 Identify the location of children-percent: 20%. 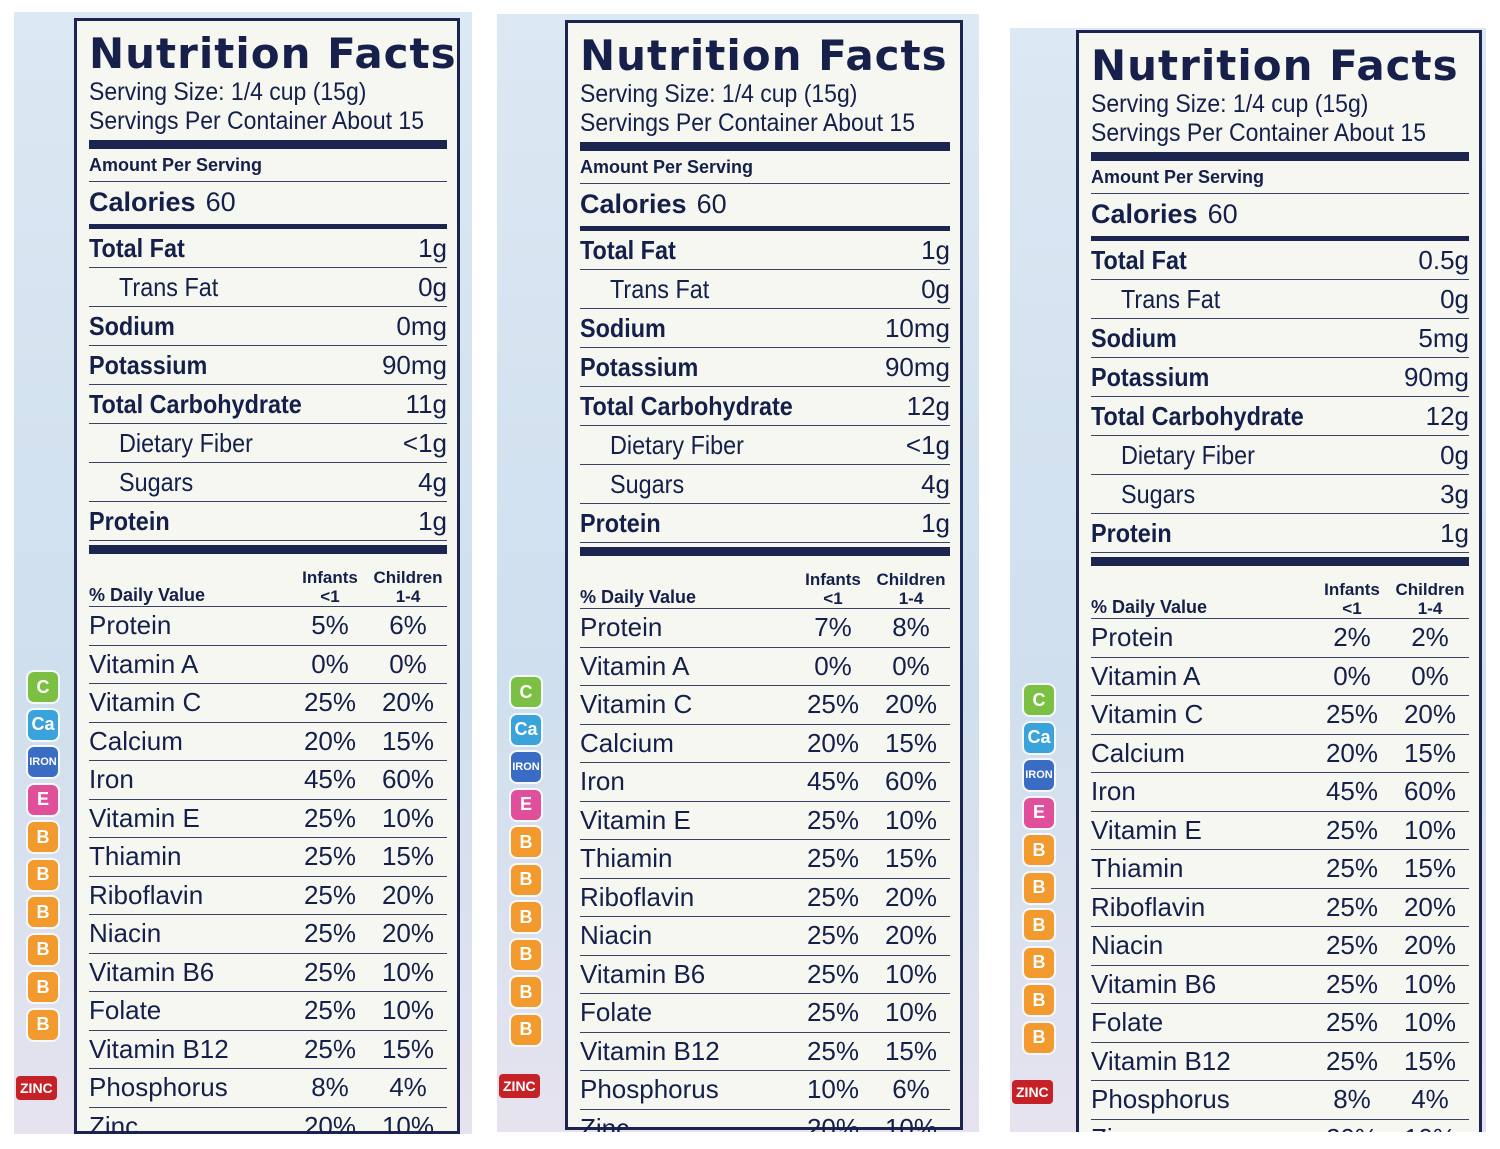
(1430, 714).